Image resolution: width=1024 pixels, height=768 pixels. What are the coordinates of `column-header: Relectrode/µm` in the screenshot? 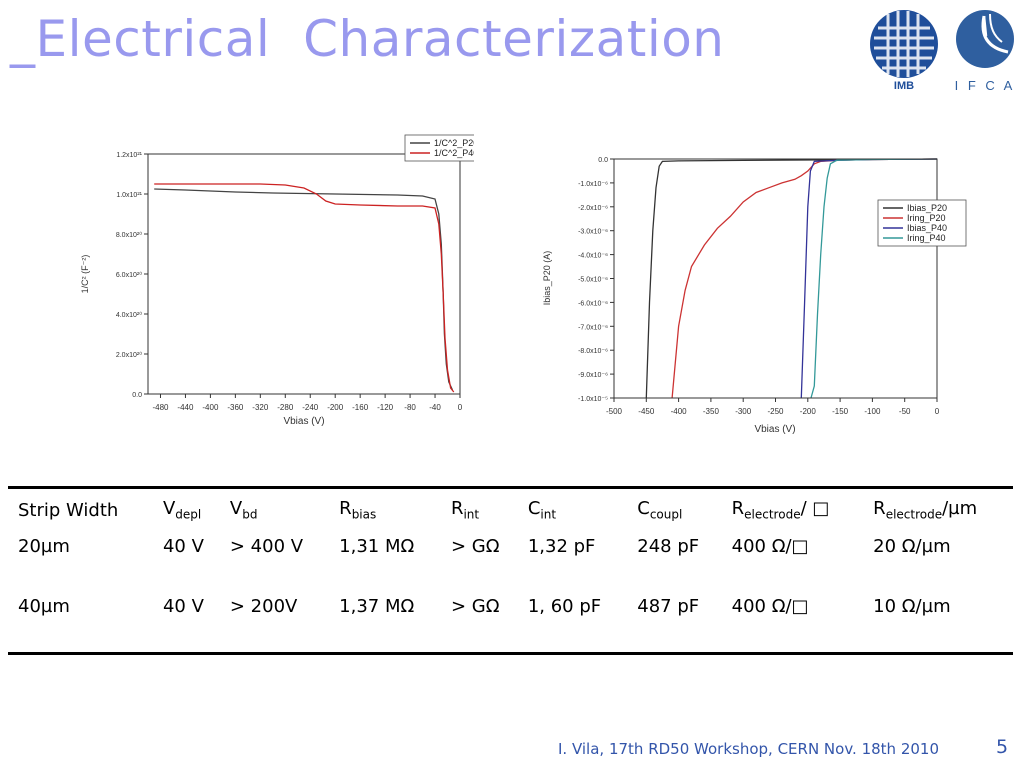 It's located at (938, 510).